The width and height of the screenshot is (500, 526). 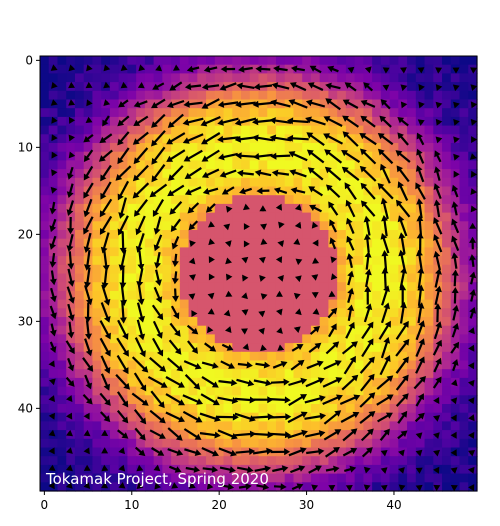 I want to click on annotation-text: Tokamak Project, Spring 2020, so click(x=157, y=479).